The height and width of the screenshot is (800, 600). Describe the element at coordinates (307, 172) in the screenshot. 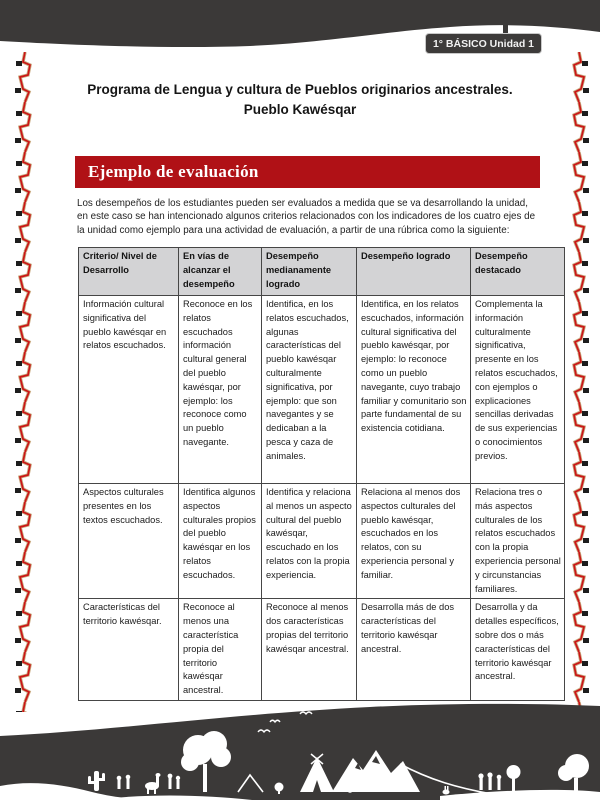

I see `section-heading-banner: Ejemplo de evaluación` at that location.